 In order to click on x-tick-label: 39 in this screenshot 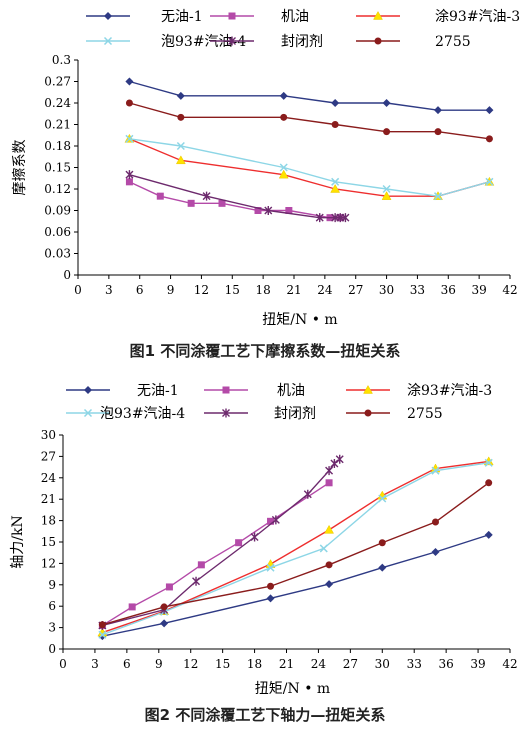, I will do `click(477, 664)`.